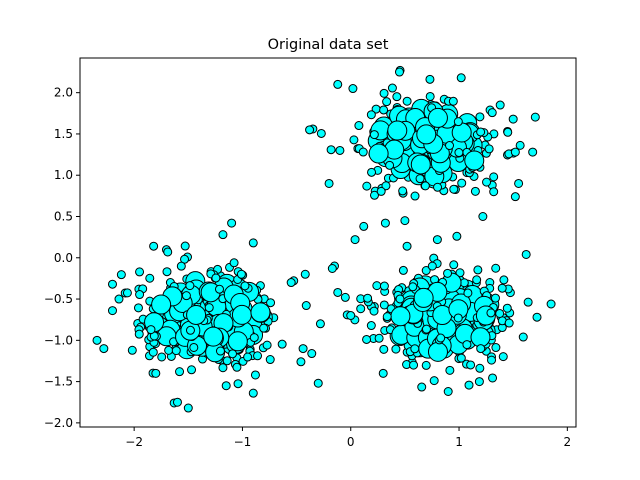 The width and height of the screenshot is (640, 480). What do you see at coordinates (328, 45) in the screenshot?
I see `chart-title: Original data set` at bounding box center [328, 45].